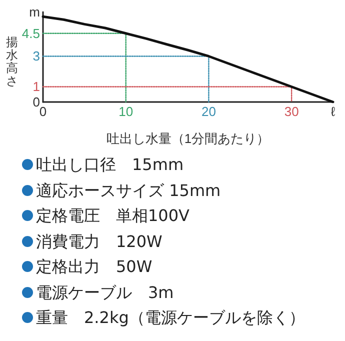 The width and height of the screenshot is (345, 341). What do you see at coordinates (105, 293) in the screenshot?
I see `text: 電源ケーブル 3m` at bounding box center [105, 293].